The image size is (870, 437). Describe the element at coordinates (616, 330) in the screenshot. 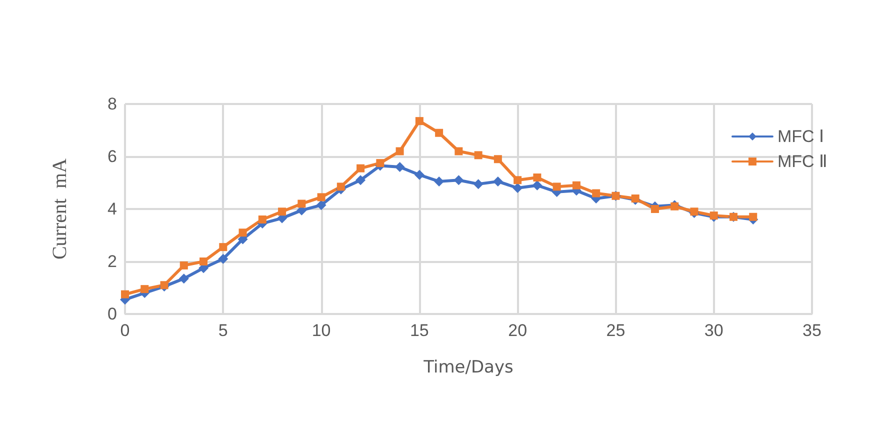

I see `x-tick-label: 25` at that location.